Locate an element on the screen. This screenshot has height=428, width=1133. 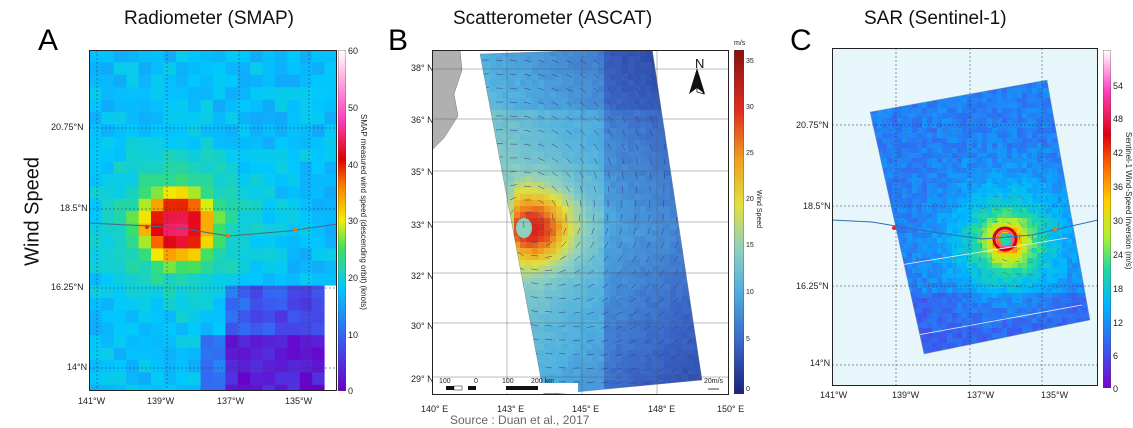
panel-a-ytick: 14°N is located at coordinates (77, 367).